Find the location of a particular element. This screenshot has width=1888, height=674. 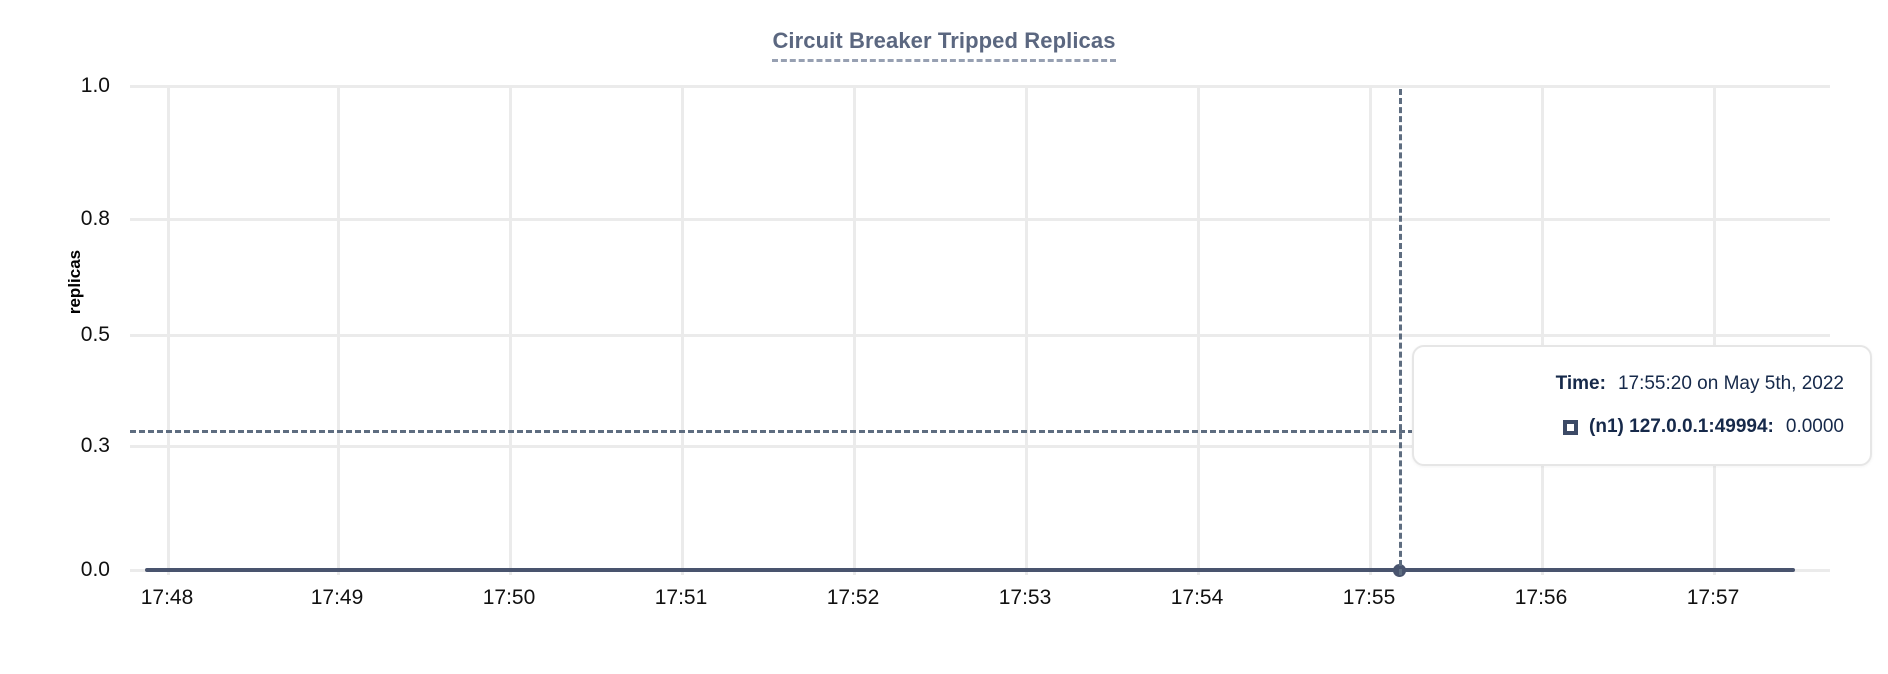

x-tick-label: 17:48 is located at coordinates (167, 597).